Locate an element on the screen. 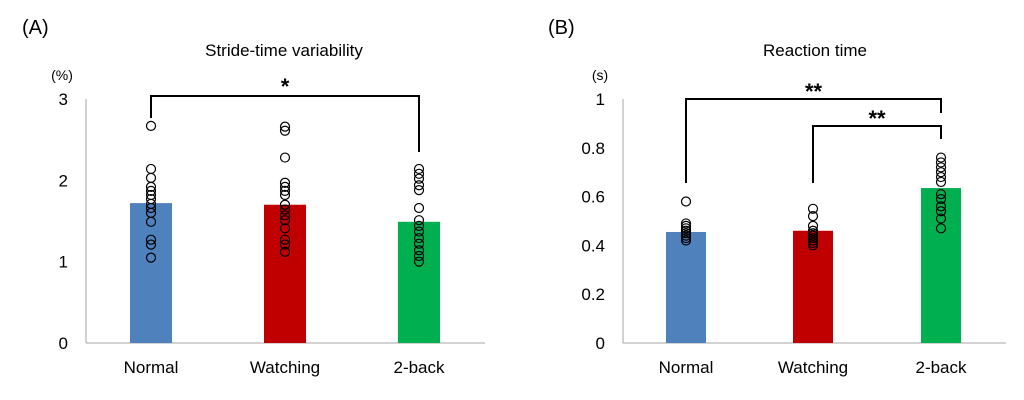 The height and width of the screenshot is (400, 1024). chart-title: Reaction time is located at coordinates (815, 50).